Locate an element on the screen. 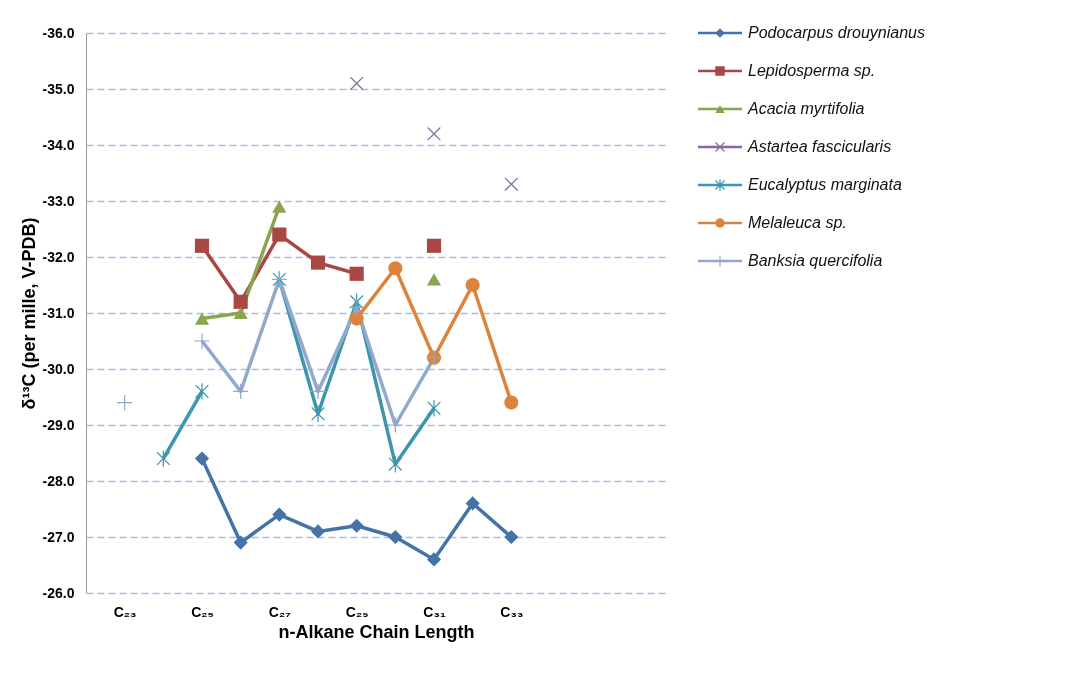 This screenshot has width=1079, height=700. legend-label: Melaleuca sp. is located at coordinates (797, 222).